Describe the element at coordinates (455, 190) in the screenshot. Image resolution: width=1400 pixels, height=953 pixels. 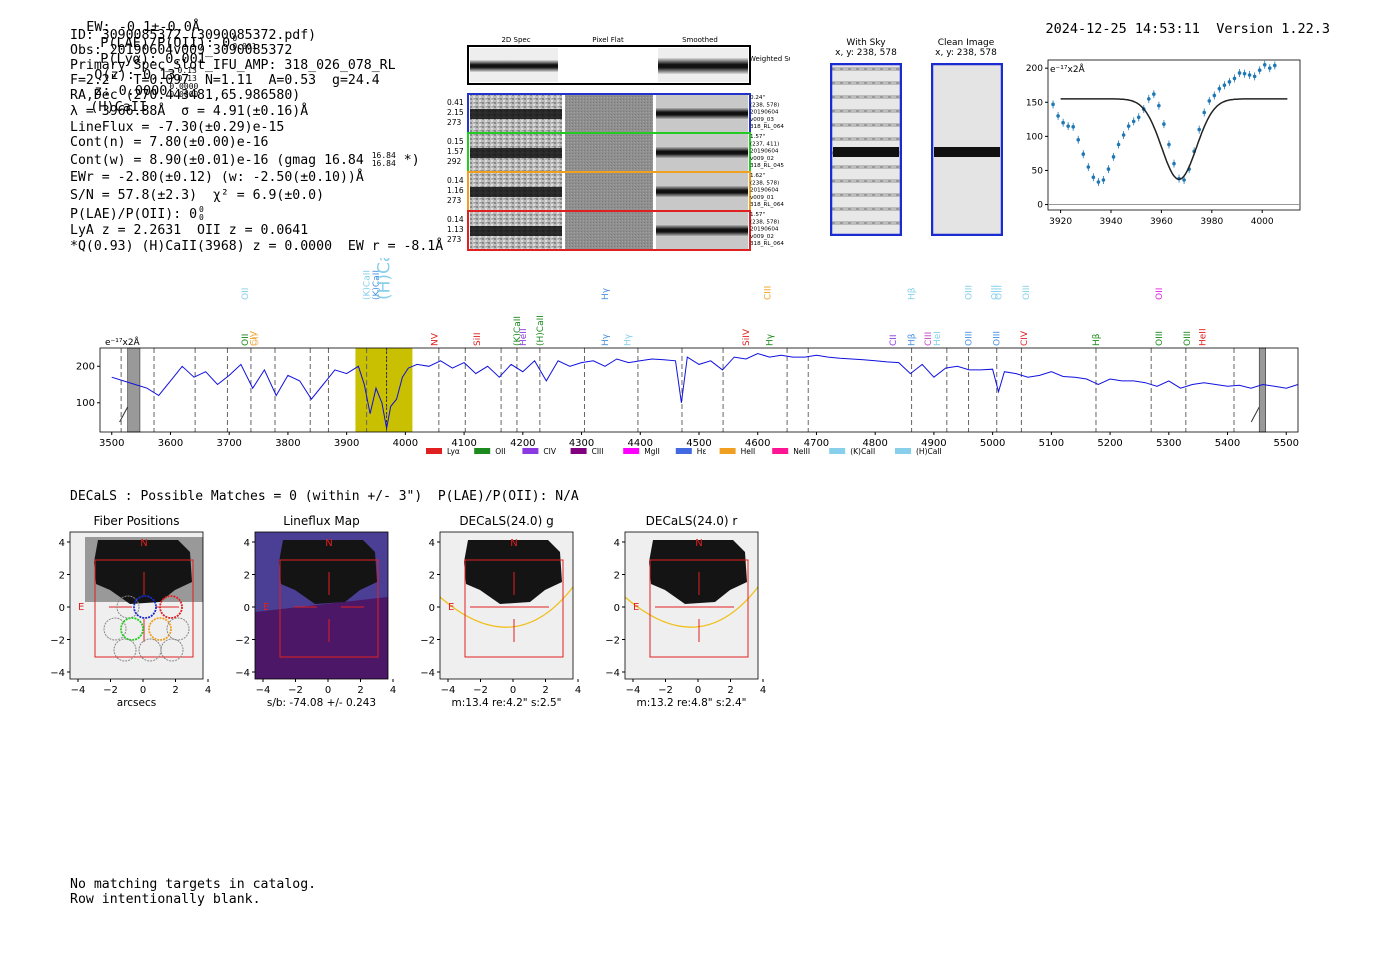
I see `cutout-left-label: 1.16` at that location.